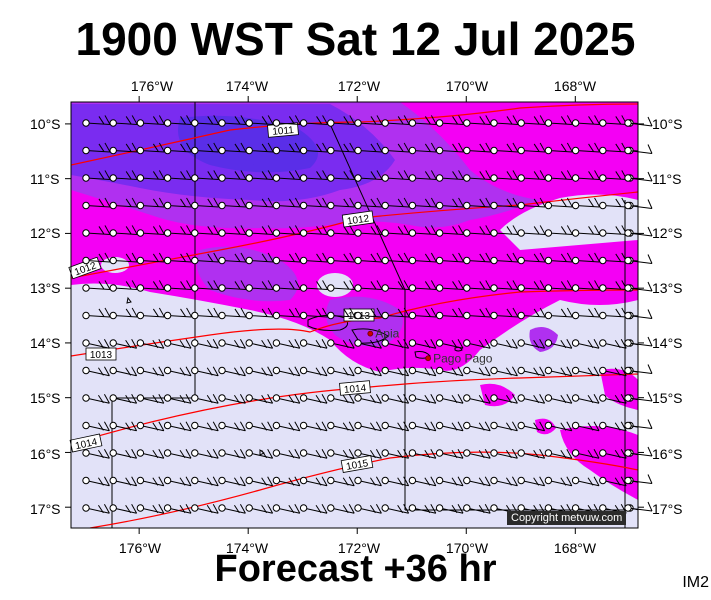 This screenshot has height=600, width=711. I want to click on isobar-label: 1015, so click(357, 464).